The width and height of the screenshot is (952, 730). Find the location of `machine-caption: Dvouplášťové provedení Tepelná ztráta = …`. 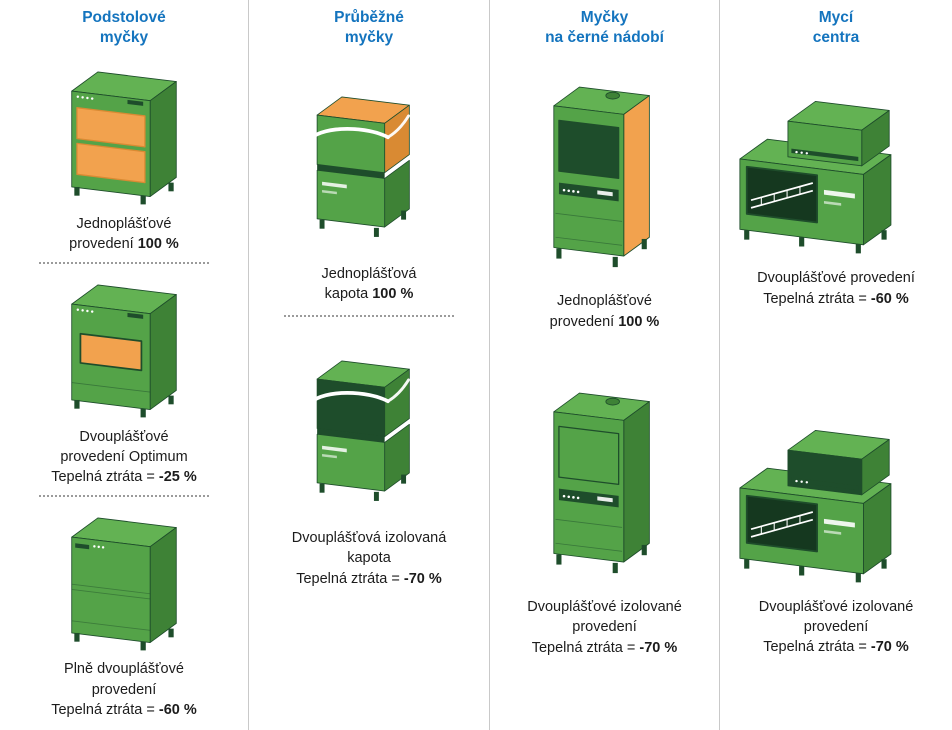

machine-caption: Dvouplášťové provedení Tepelná ztráta = … is located at coordinates (836, 288).